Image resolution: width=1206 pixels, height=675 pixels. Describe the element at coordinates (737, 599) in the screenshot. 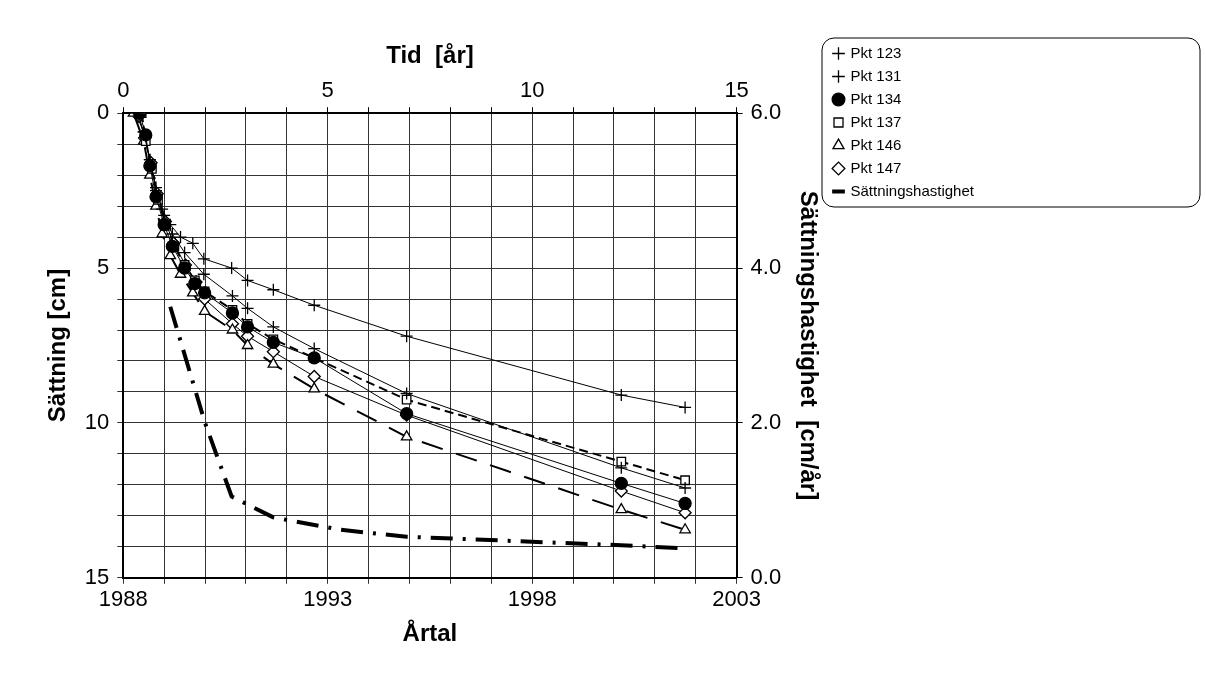

I see `x-tick-label: 2003` at that location.